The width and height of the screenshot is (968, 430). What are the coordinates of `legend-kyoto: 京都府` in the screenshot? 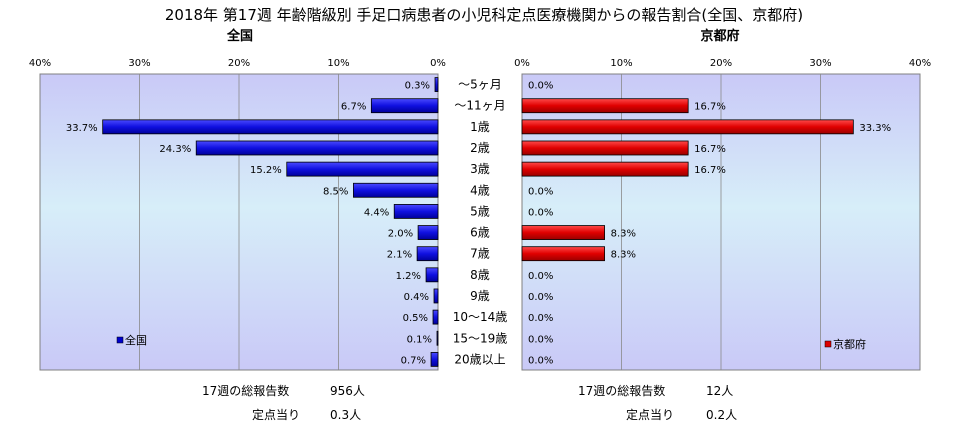 It's located at (845, 344).